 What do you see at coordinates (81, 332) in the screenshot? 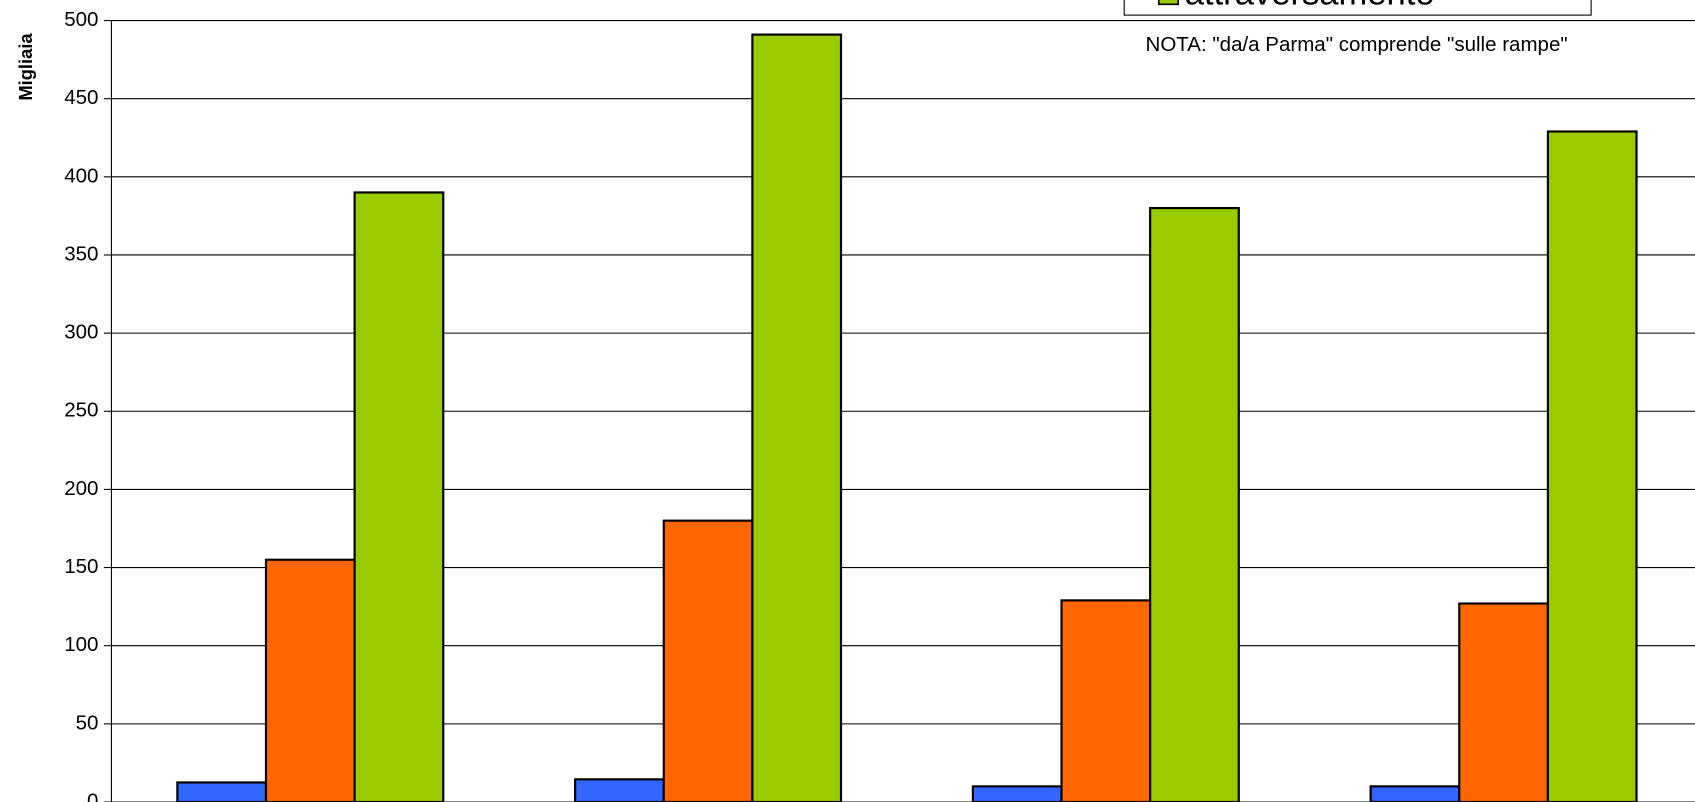
I see `y-tick-label: 300` at bounding box center [81, 332].